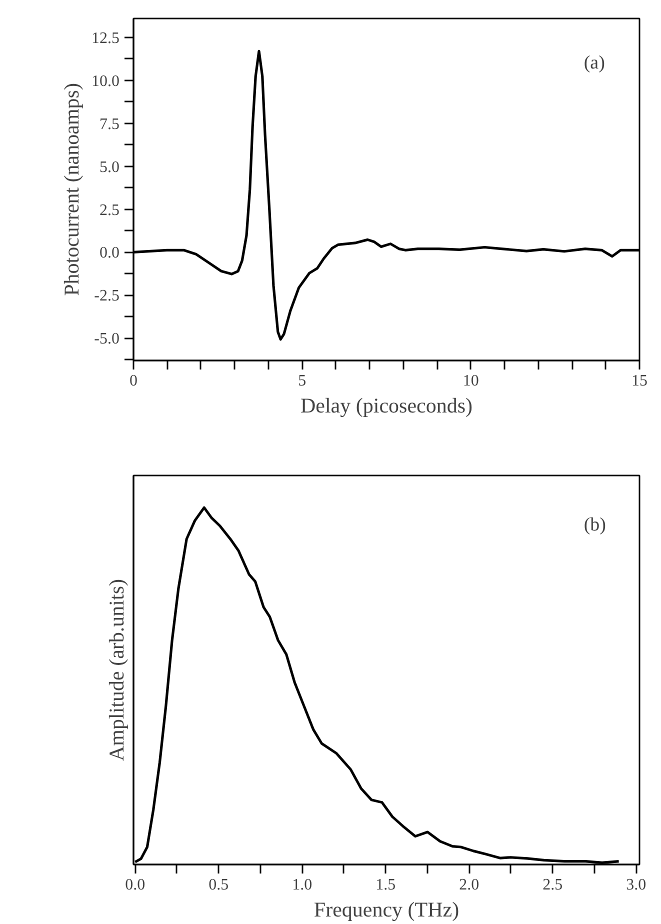 This screenshot has width=661, height=924. Describe the element at coordinates (72, 189) in the screenshot. I see `y-axis-title: Photocurrent (nanoamps)` at that location.